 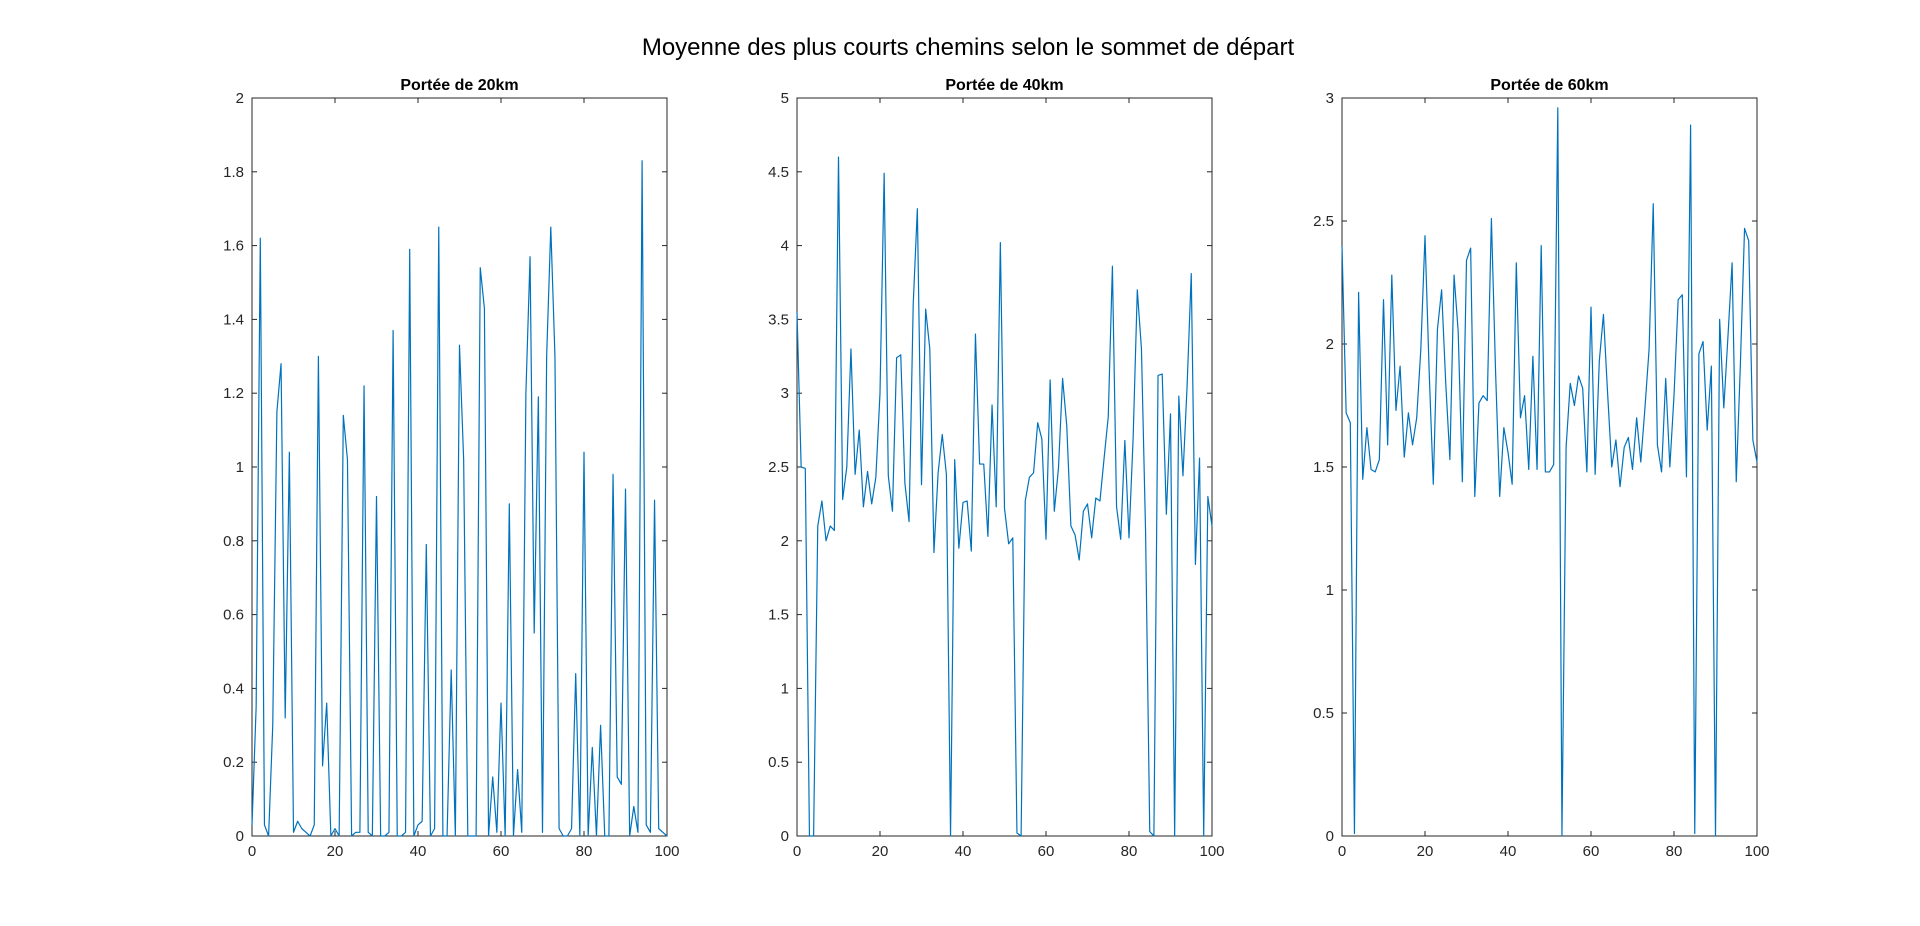 What do you see at coordinates (233, 172) in the screenshot?
I see `y-tick-label: 1.8` at bounding box center [233, 172].